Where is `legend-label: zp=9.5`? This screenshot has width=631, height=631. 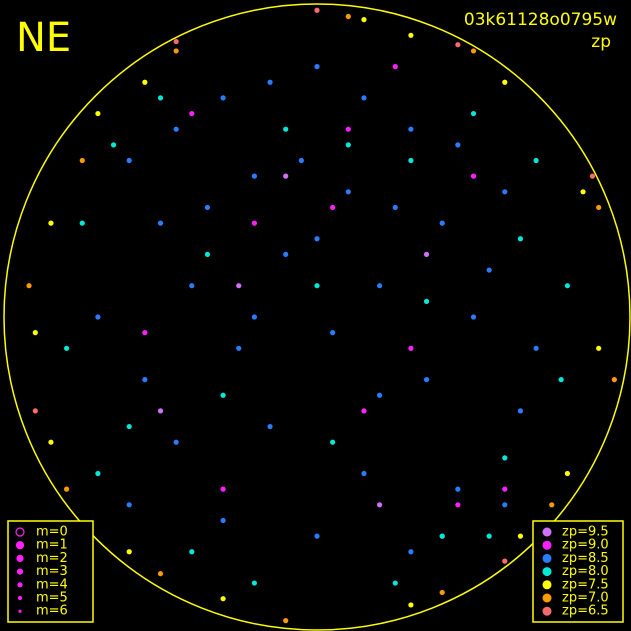 legend-label: zp=9.5 is located at coordinates (585, 532).